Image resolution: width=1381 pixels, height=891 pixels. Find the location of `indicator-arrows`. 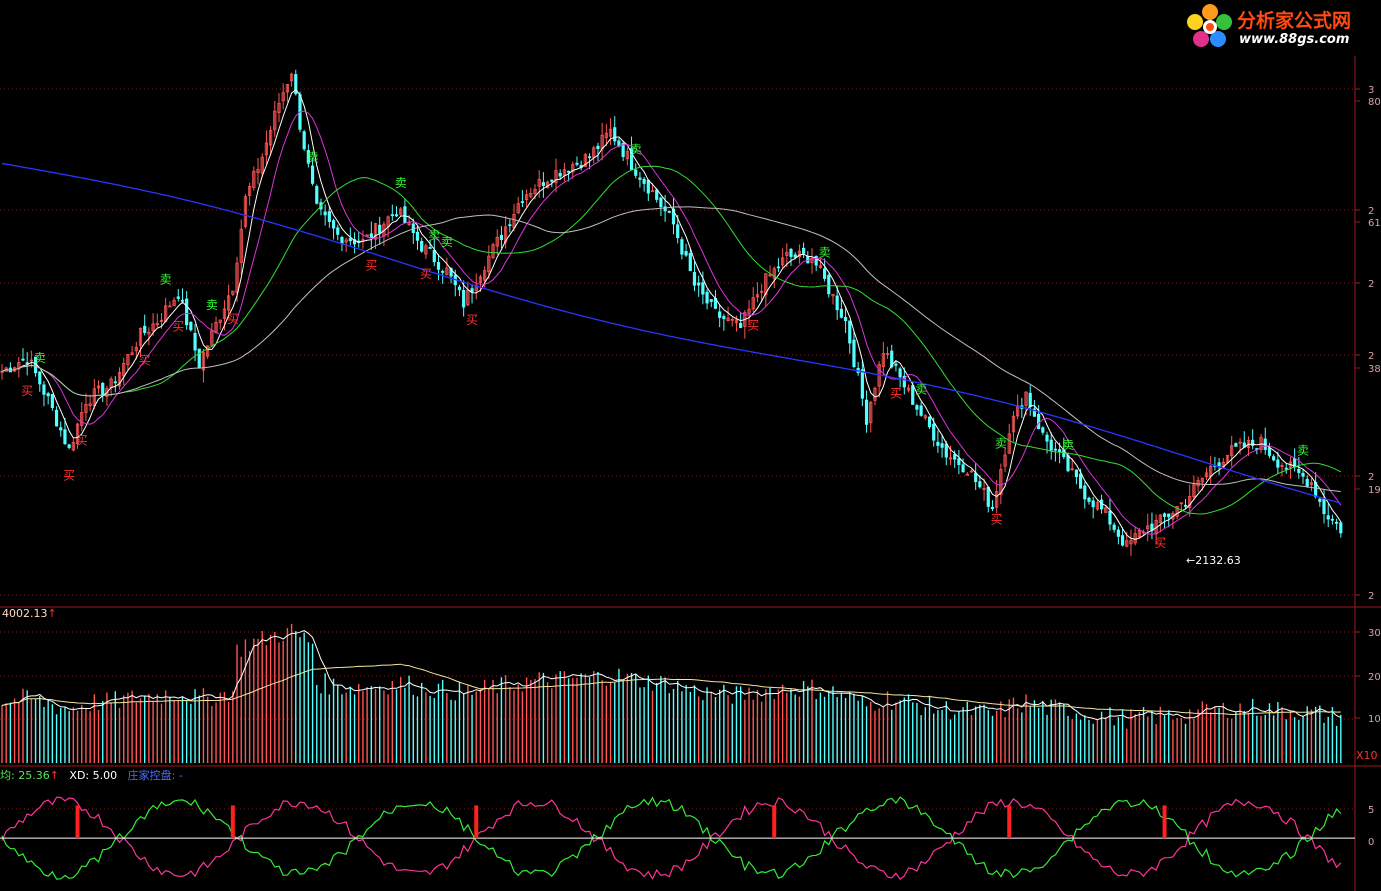

indicator-arrows is located at coordinates (621, 822).